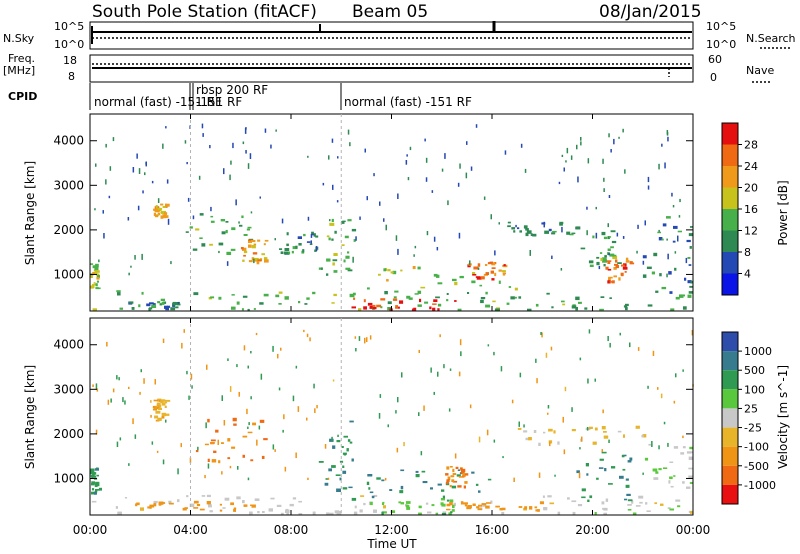 Image resolution: width=800 pixels, height=554 pixels. What do you see at coordinates (693, 530) in the screenshot?
I see `x-tick-label: 00:00` at bounding box center [693, 530].